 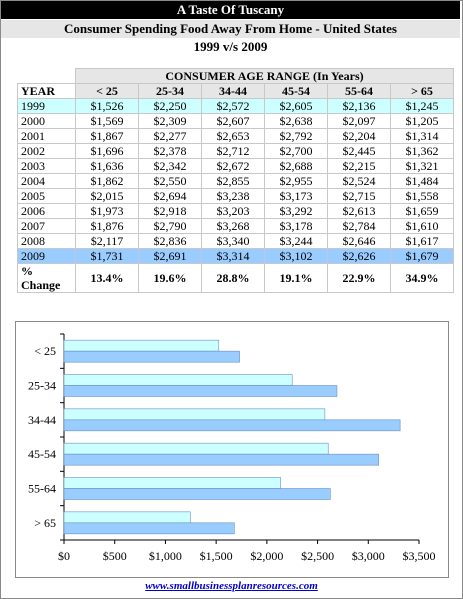 What do you see at coordinates (422, 256) in the screenshot?
I see `value-cell: $1,679` at bounding box center [422, 256].